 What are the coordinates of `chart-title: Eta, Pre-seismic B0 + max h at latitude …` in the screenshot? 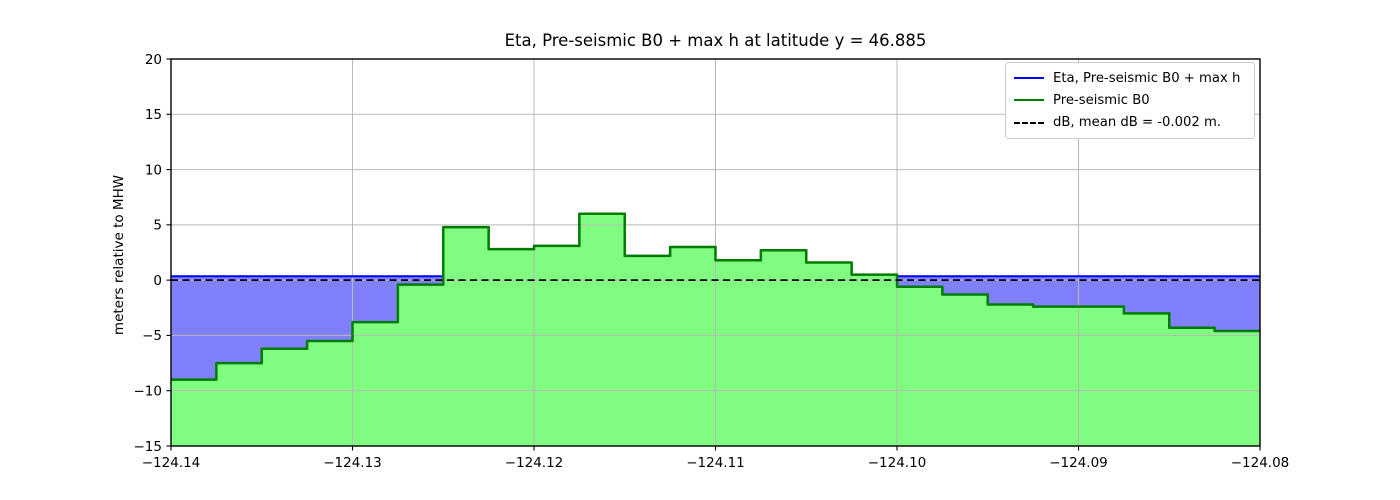 It's located at (715, 40).